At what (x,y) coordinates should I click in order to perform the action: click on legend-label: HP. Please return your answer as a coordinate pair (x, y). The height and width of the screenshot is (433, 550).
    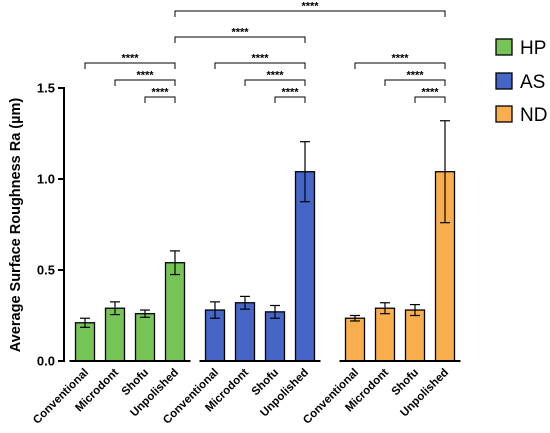
    Looking at the image, I should click on (533, 48).